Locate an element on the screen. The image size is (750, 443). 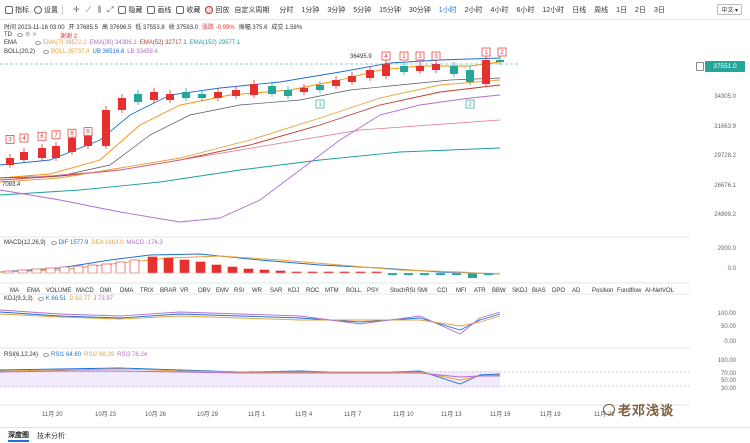
period-tab: 2小时 is located at coordinates (473, 10).